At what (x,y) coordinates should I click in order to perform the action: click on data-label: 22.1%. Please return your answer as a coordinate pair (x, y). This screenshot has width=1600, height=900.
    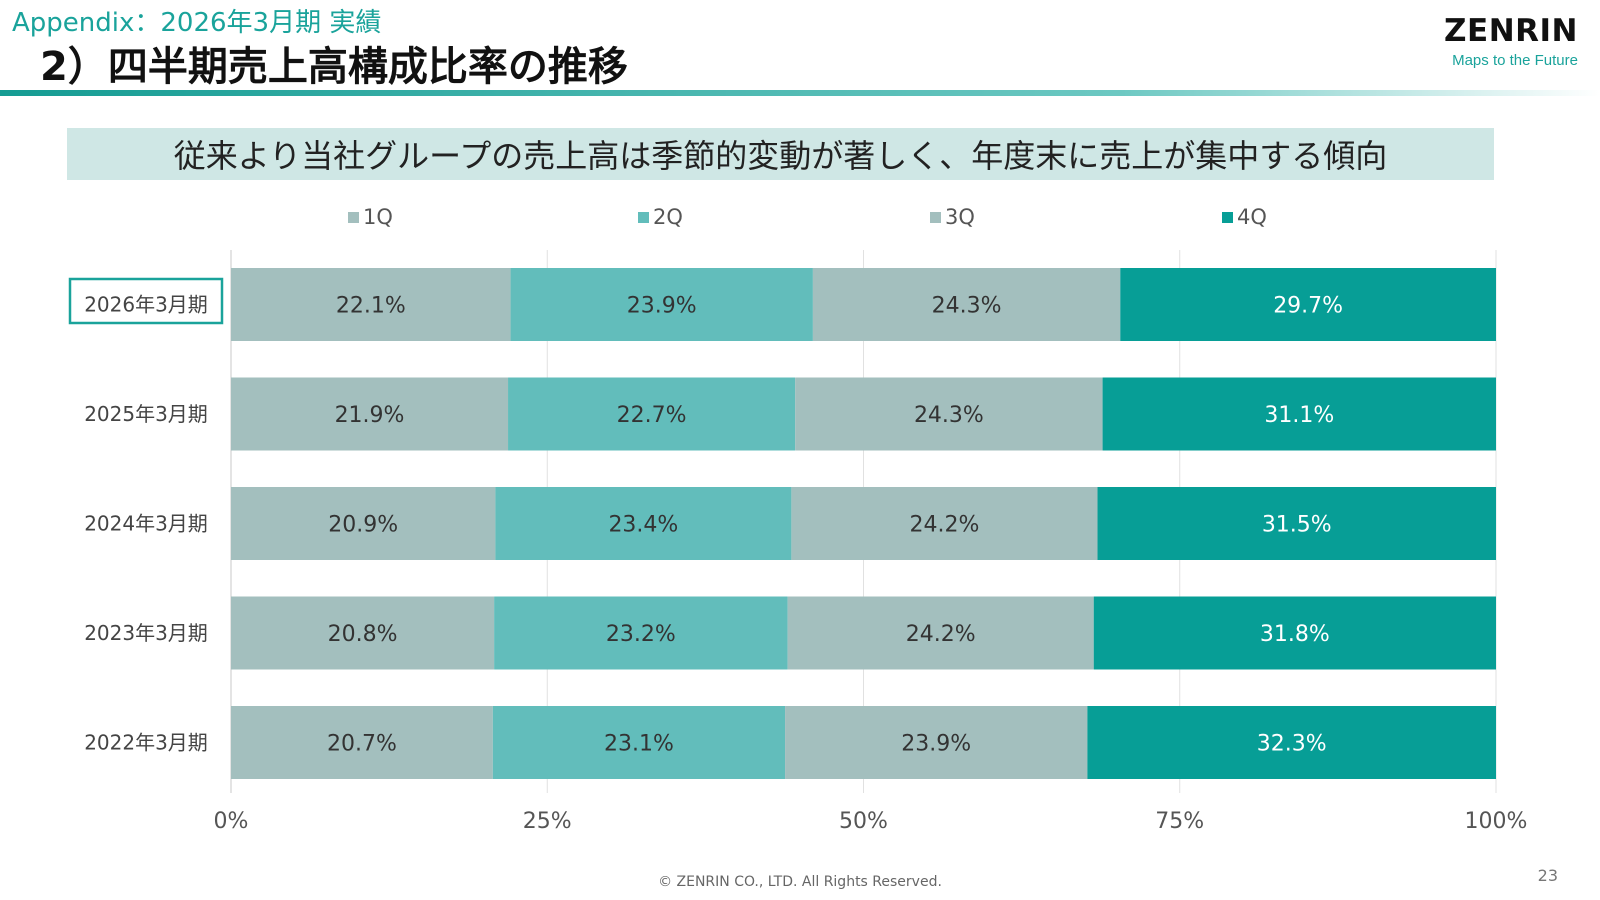
    Looking at the image, I should click on (371, 306).